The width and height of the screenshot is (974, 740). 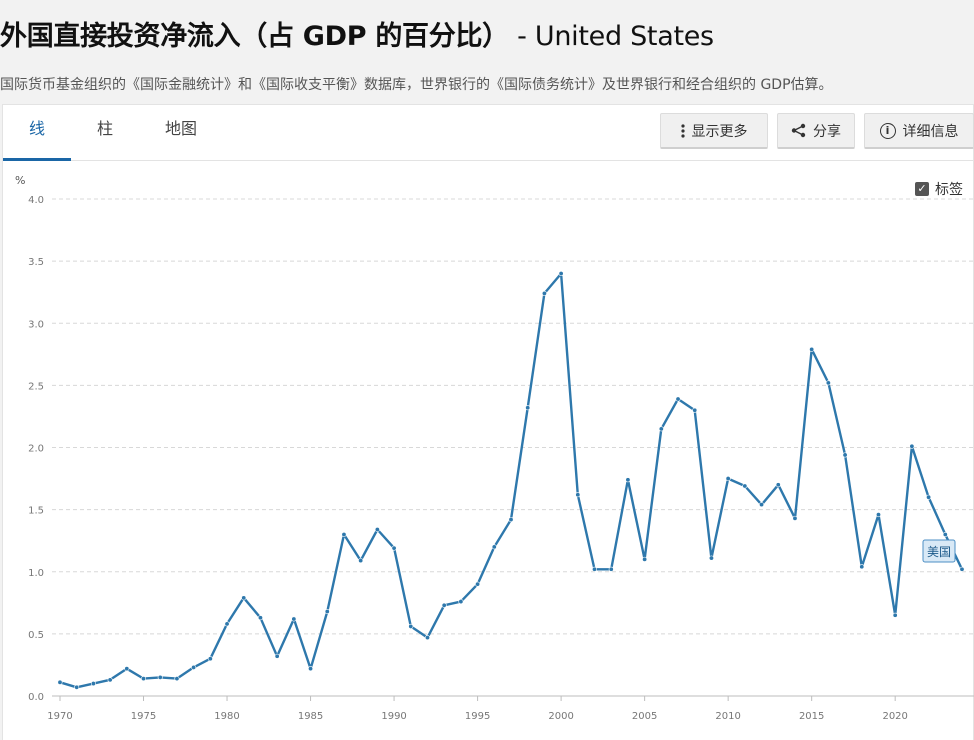 What do you see at coordinates (180, 128) in the screenshot?
I see `tab-map: 地图` at bounding box center [180, 128].